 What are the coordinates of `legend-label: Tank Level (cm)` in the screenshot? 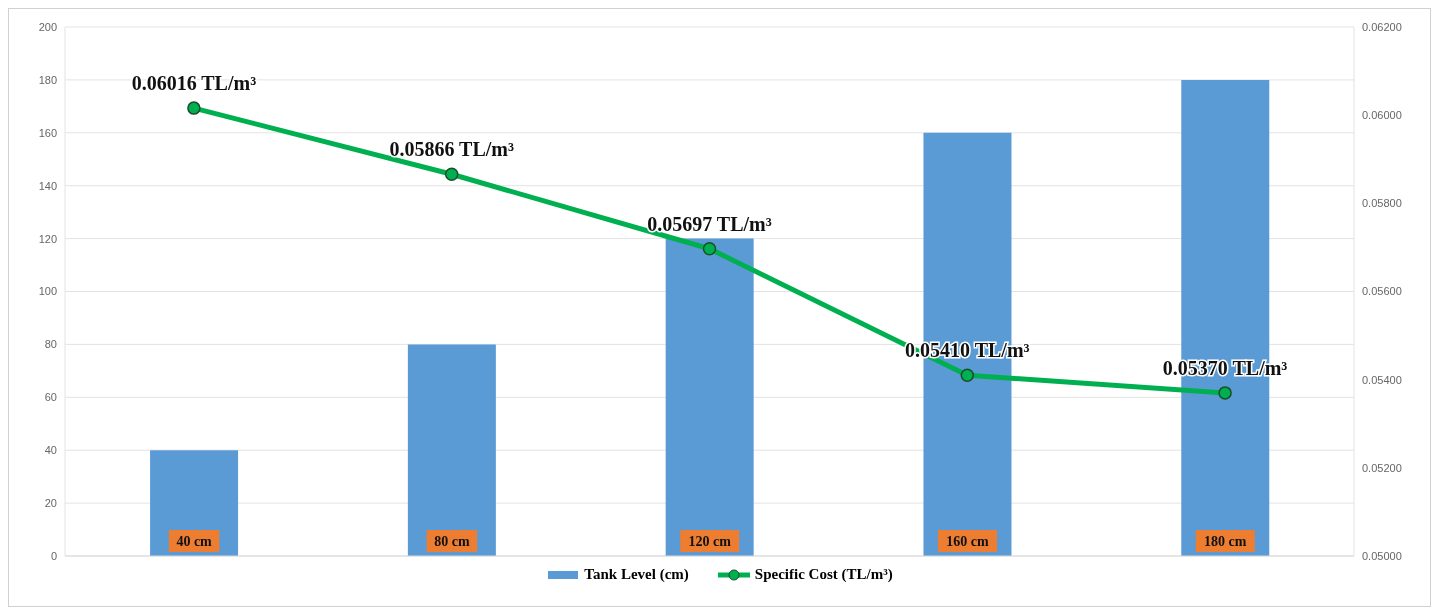 It's located at (636, 574).